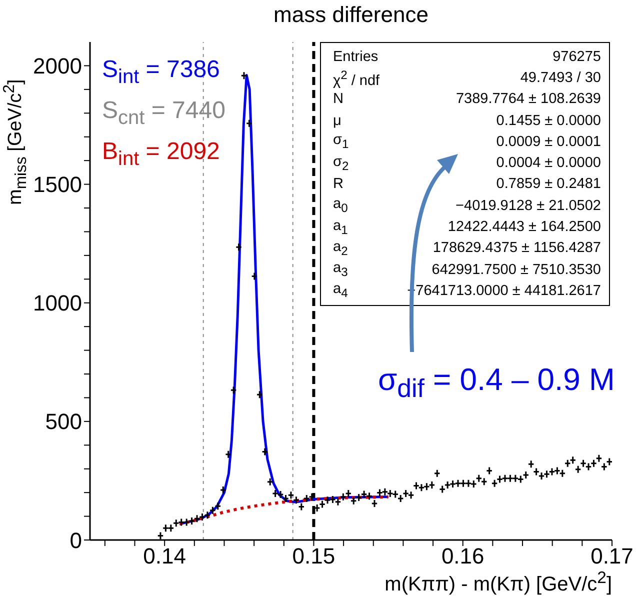  Describe the element at coordinates (57, 66) in the screenshot. I see `y-tick-label: 2000` at that location.